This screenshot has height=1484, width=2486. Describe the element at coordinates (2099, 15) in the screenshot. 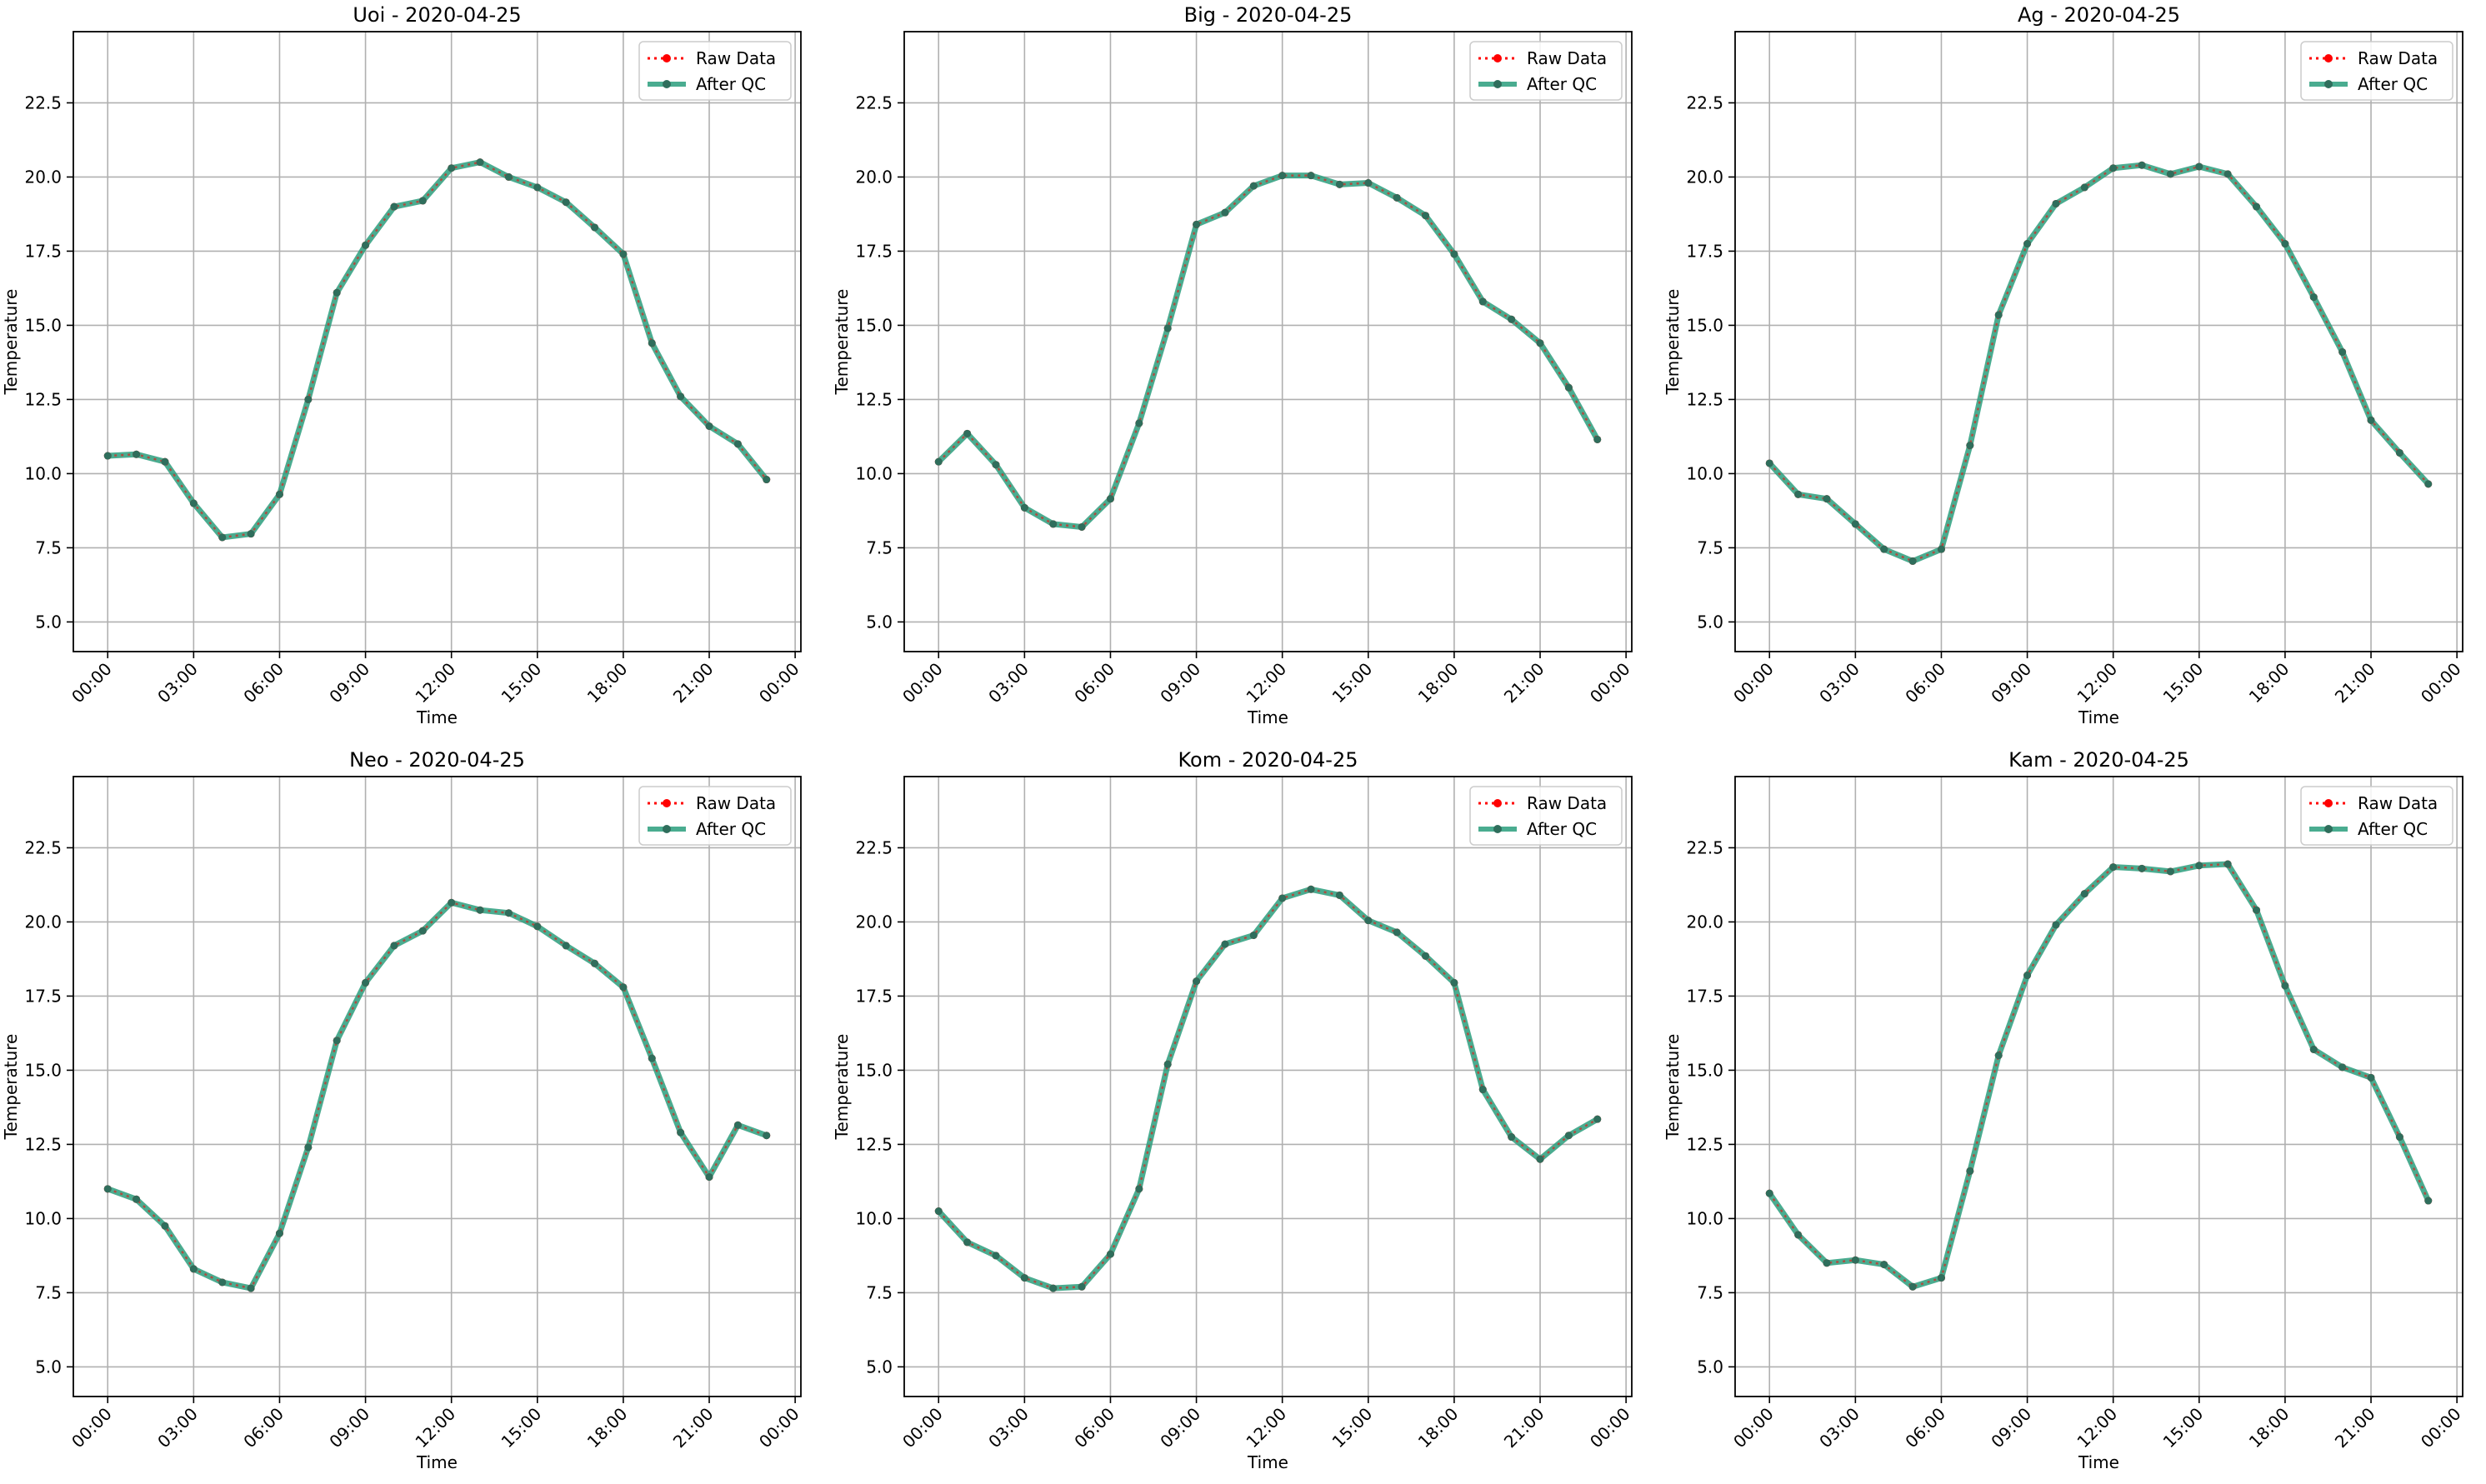

I see `chart-title: Ag - 2020-04-25` at that location.